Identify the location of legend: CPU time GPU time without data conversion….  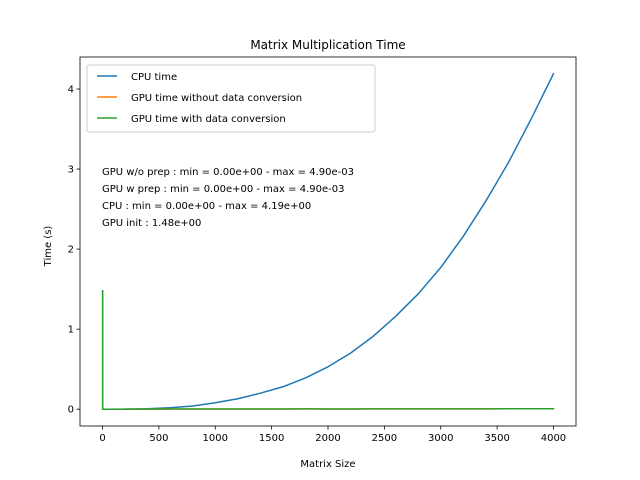
(231, 98).